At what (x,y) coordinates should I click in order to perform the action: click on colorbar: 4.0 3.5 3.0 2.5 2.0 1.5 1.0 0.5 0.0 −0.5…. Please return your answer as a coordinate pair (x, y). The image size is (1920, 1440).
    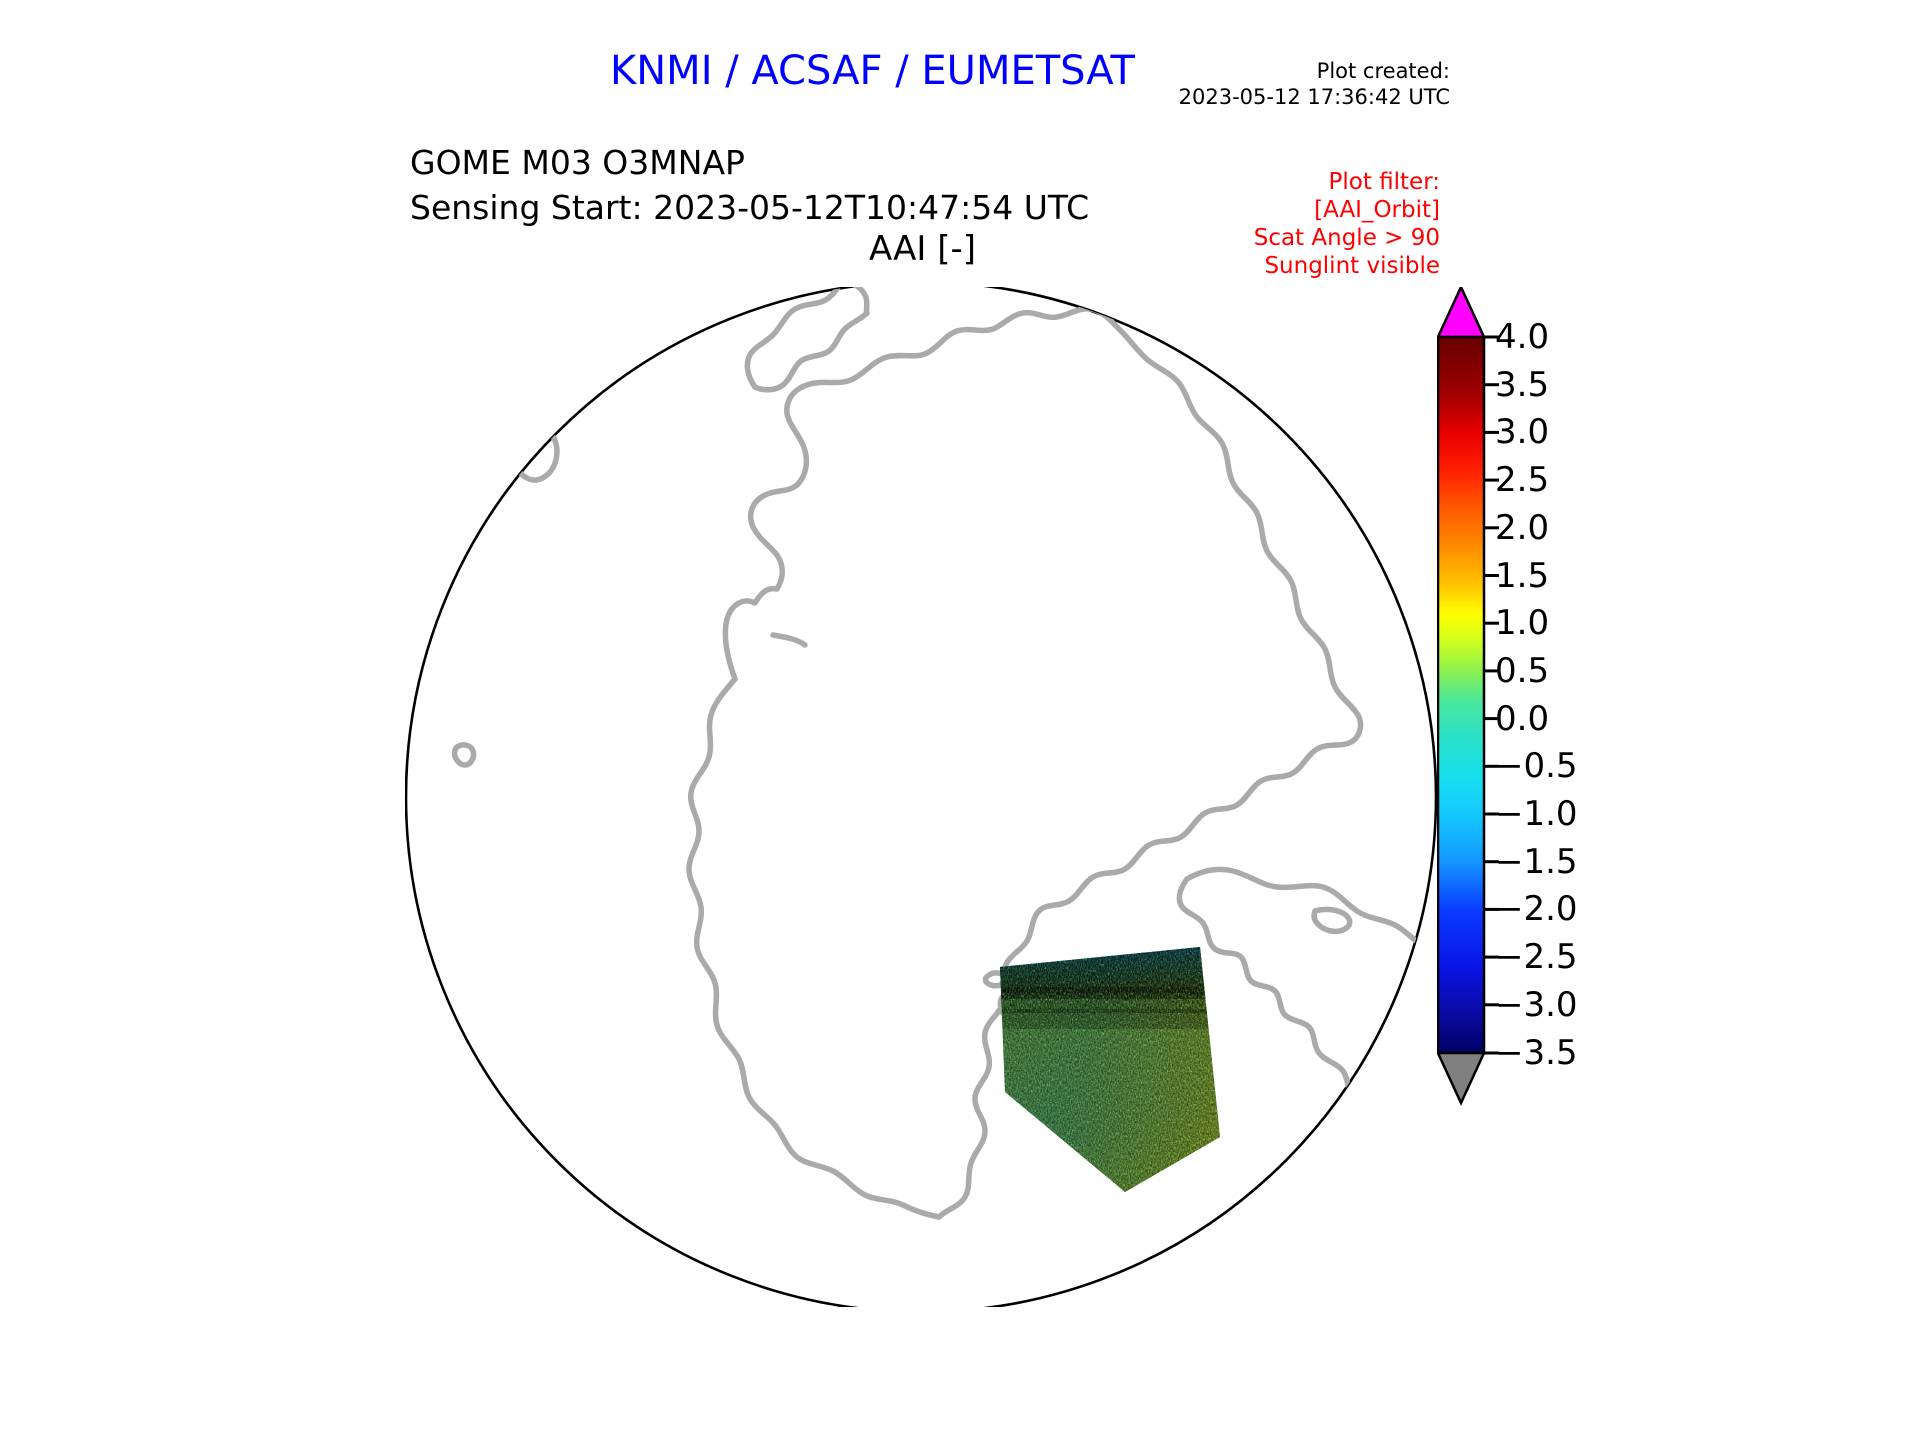
    Looking at the image, I should click on (1507, 797).